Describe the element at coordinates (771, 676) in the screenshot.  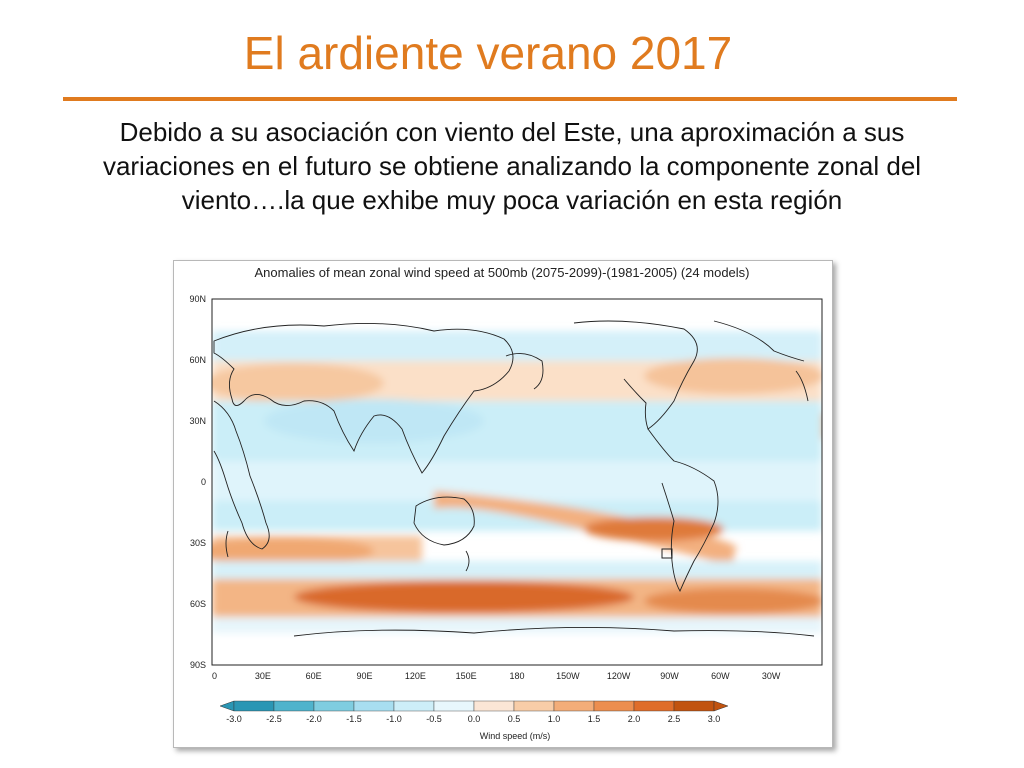
I see `lon-tick-label: 30W` at that location.